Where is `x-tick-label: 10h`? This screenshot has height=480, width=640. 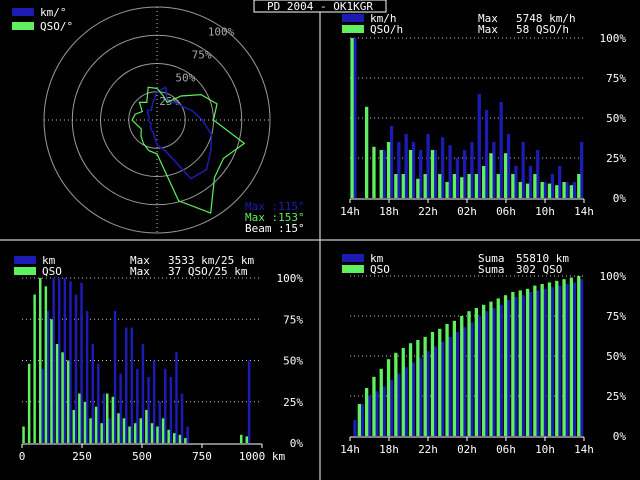 x-tick-label: 10h is located at coordinates (545, 211).